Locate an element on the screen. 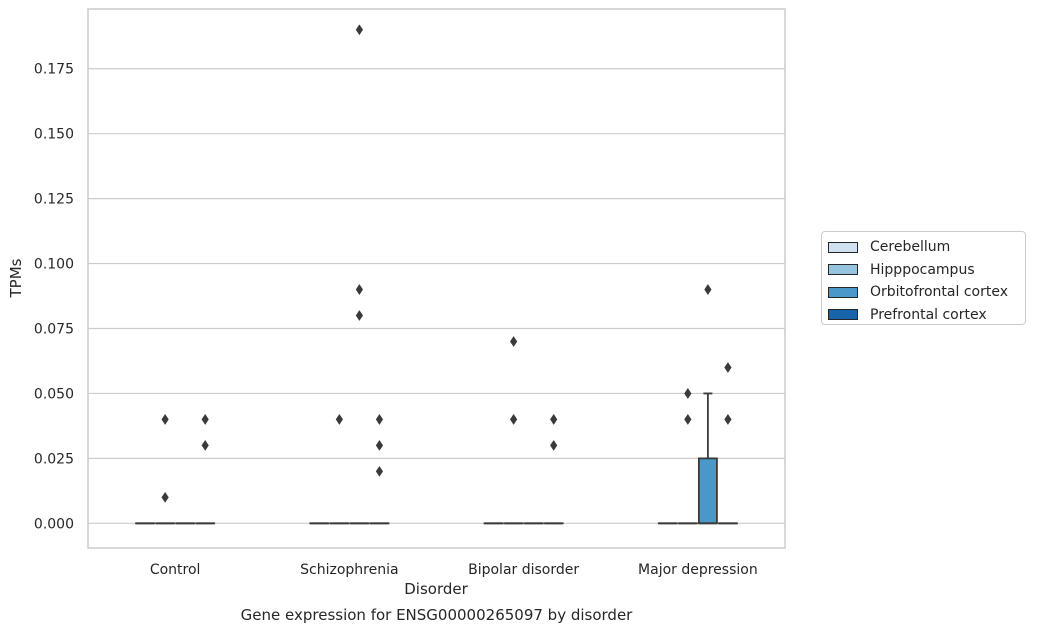 The image size is (1037, 634). x-tick-label: Schizophrenia is located at coordinates (349, 570).